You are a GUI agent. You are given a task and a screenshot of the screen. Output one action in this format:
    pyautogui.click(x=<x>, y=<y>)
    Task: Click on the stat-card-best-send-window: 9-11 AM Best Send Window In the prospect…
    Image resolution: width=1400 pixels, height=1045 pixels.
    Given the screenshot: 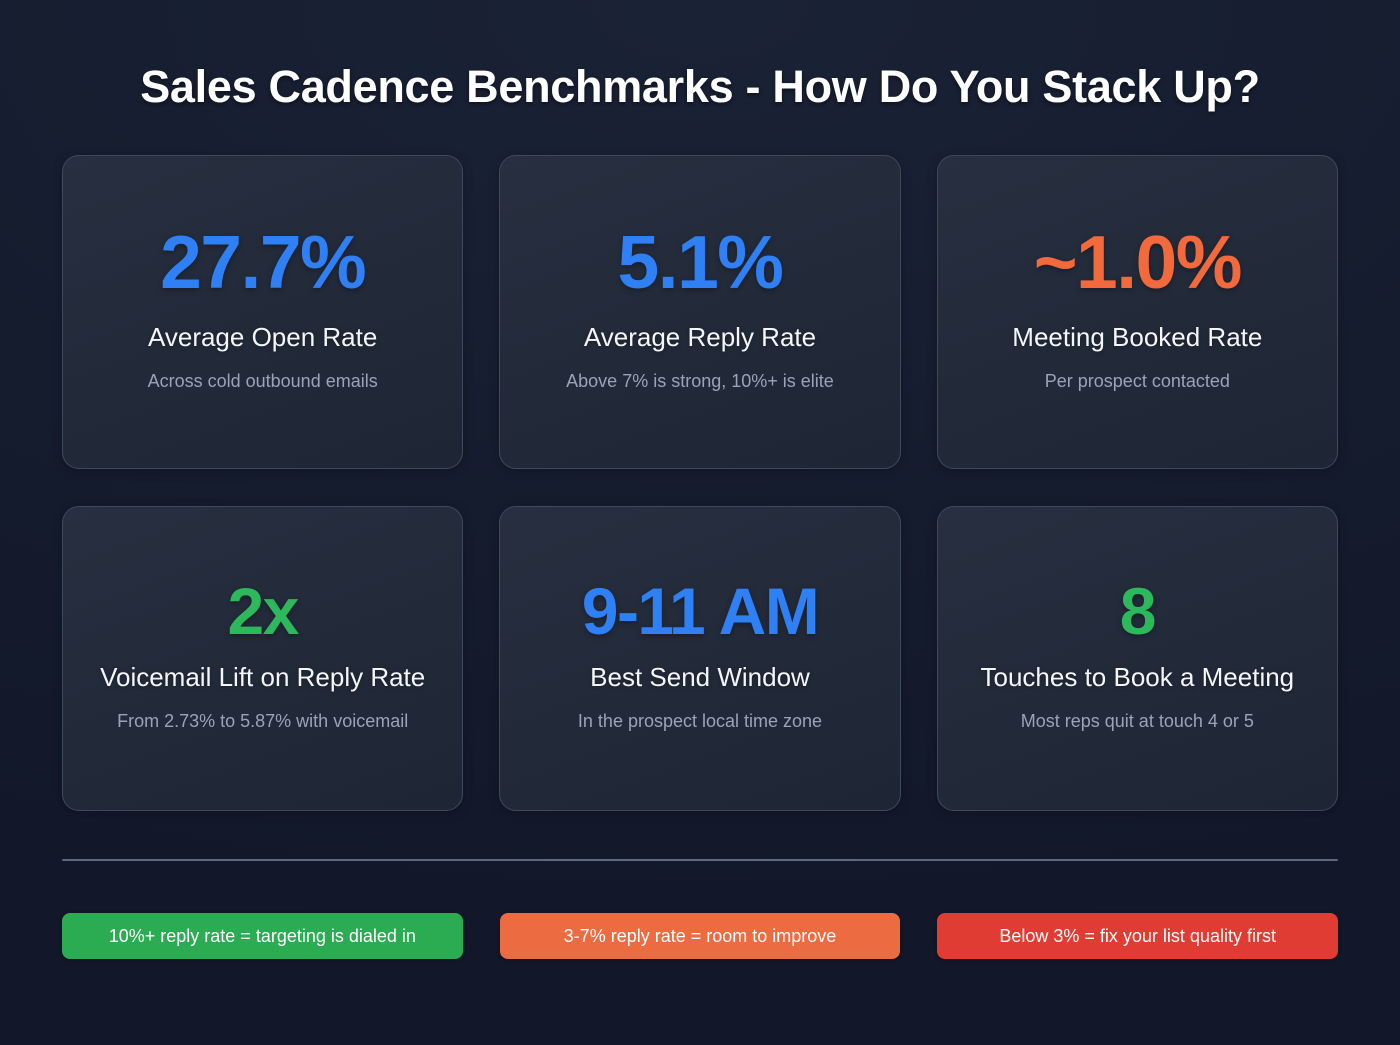 What is the action you would take?
    pyautogui.click(x=700, y=658)
    